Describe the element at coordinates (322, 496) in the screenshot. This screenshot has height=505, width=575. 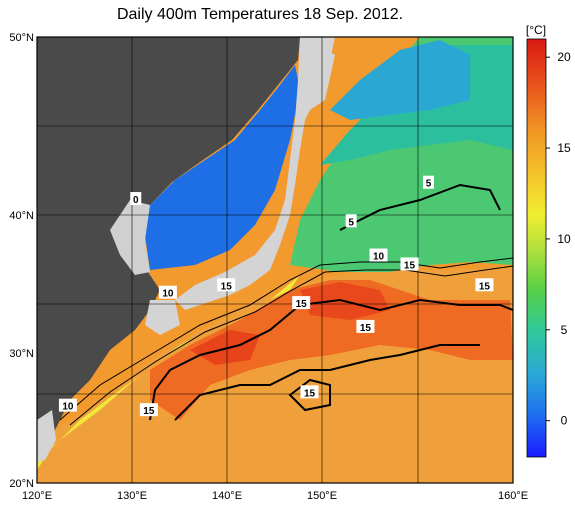
I see `x-tick-150: 150°E` at that location.